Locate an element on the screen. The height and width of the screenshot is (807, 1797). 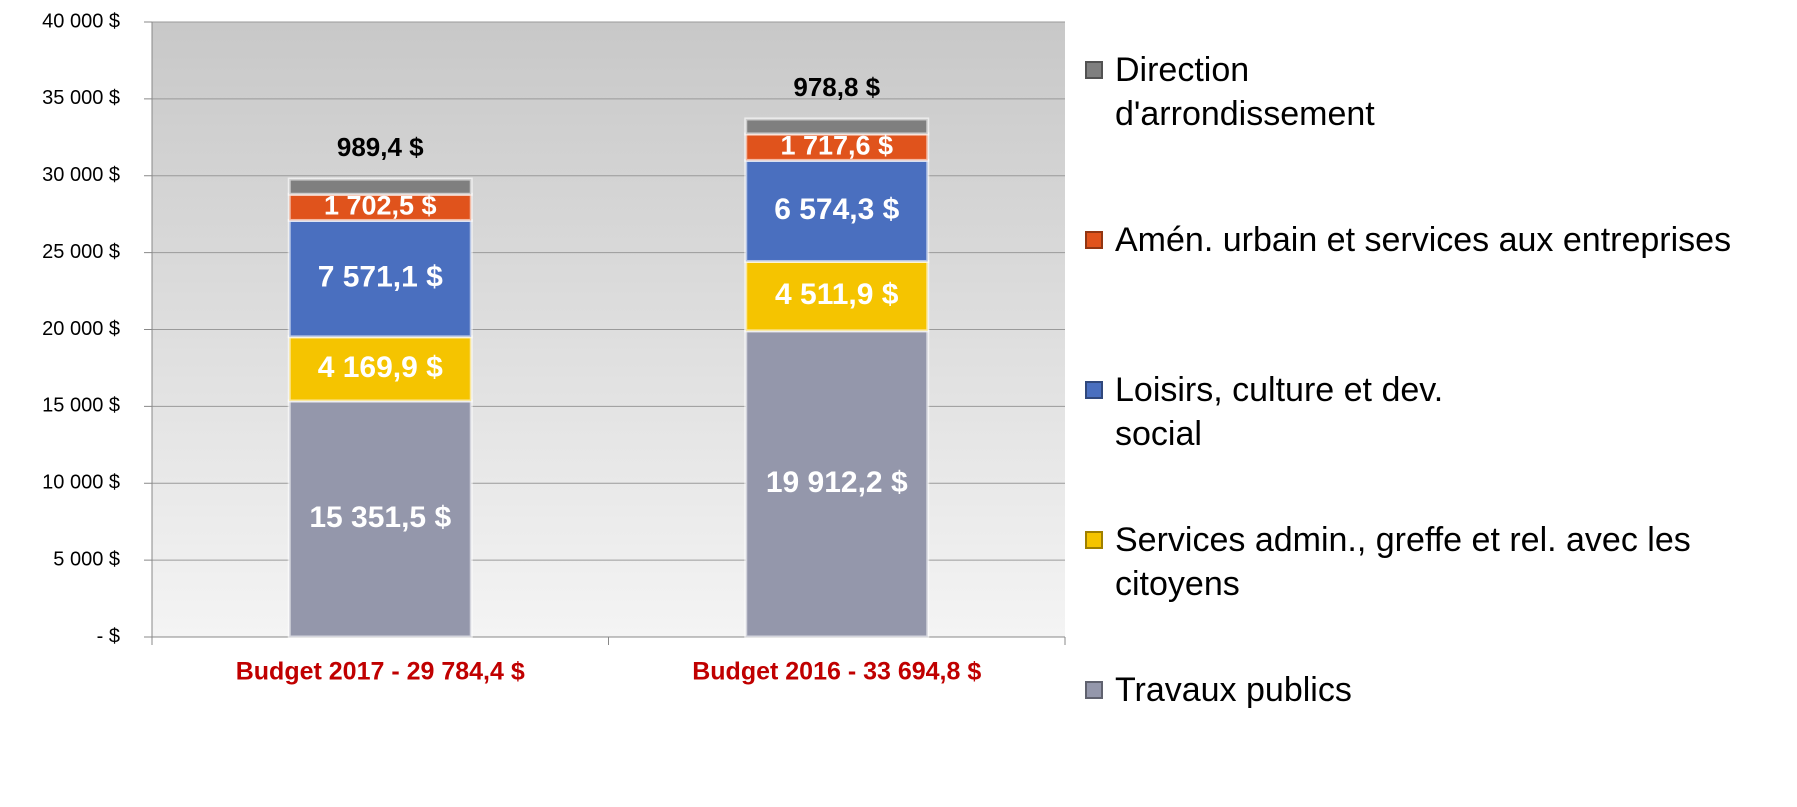
y-tick-label: - $ is located at coordinates (108, 636).